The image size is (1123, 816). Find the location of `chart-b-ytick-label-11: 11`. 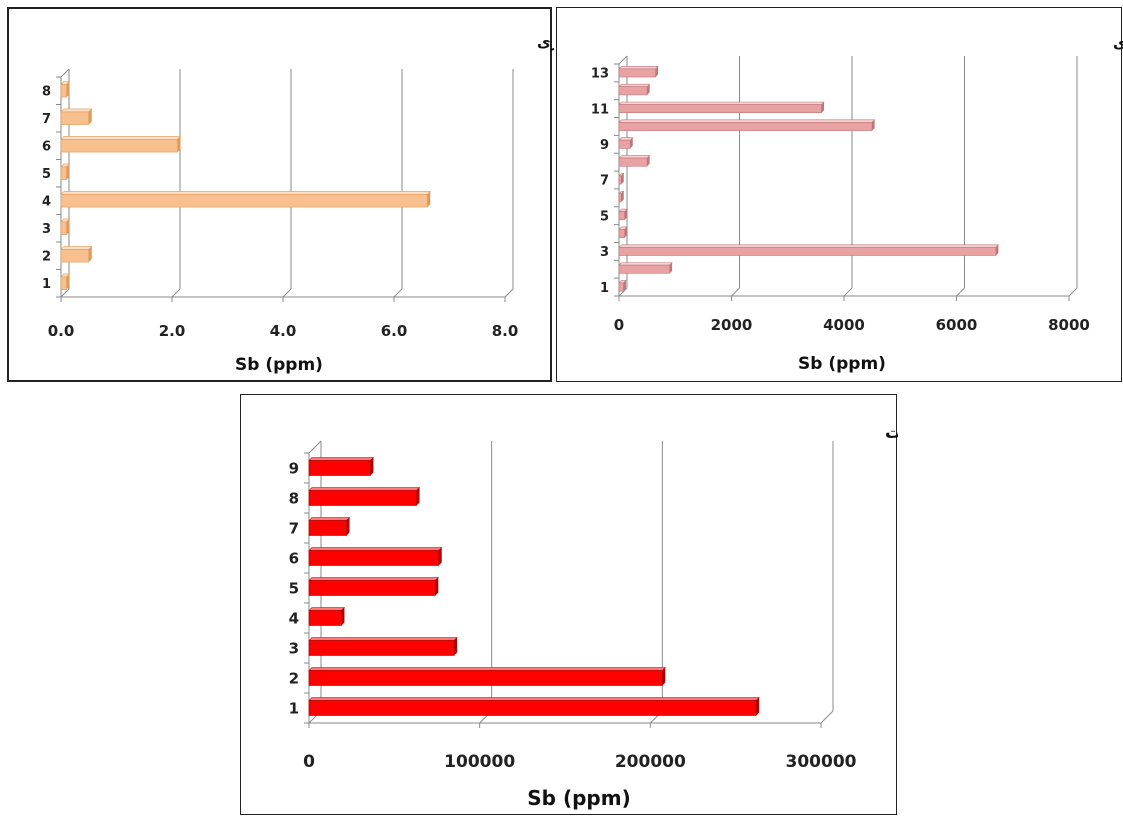

chart-b-ytick-label-11: 11 is located at coordinates (600, 109).